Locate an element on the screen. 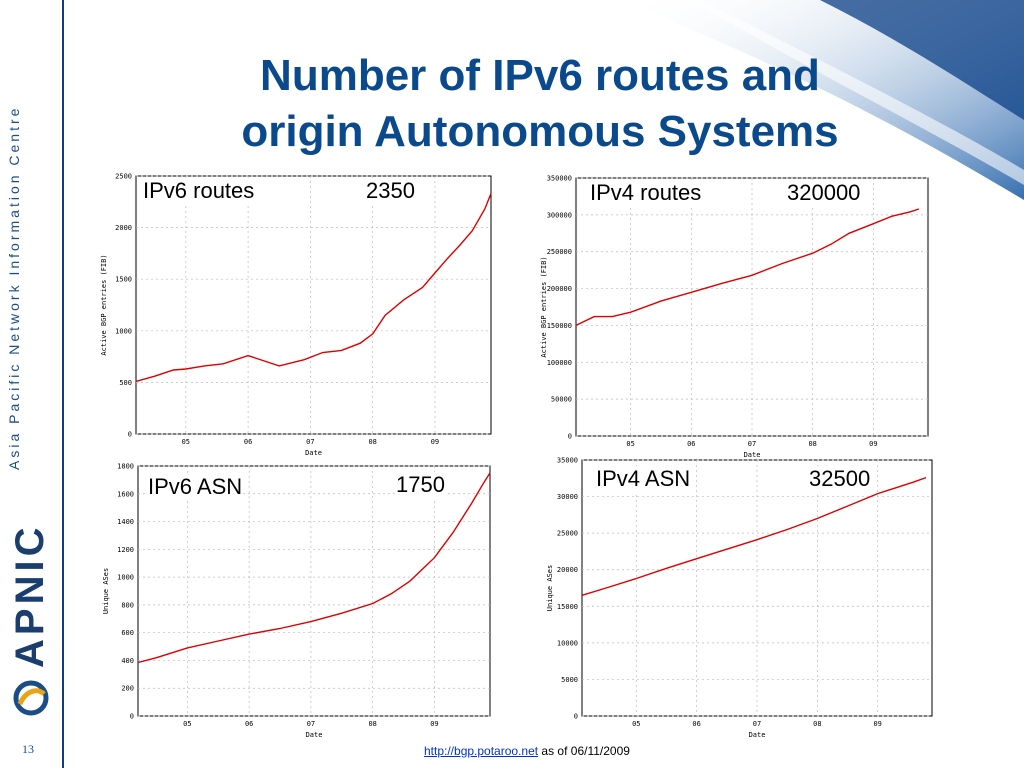 The height and width of the screenshot is (768, 1024). ipv6-asn-value: 1750 is located at coordinates (420, 485).